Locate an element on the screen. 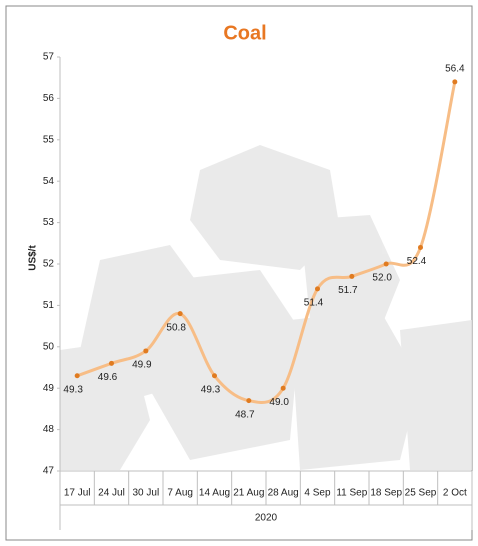 The width and height of the screenshot is (478, 546). data-label: 48.7 is located at coordinates (245, 414).